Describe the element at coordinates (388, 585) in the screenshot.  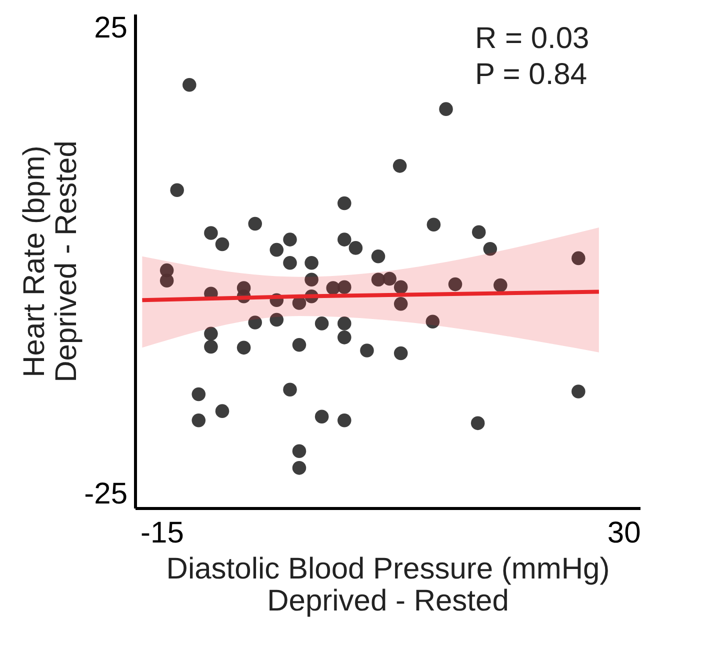
I see `x-axis-title: Diastolic Blood Pressure (mmHg) Deprived - Rested` at that location.